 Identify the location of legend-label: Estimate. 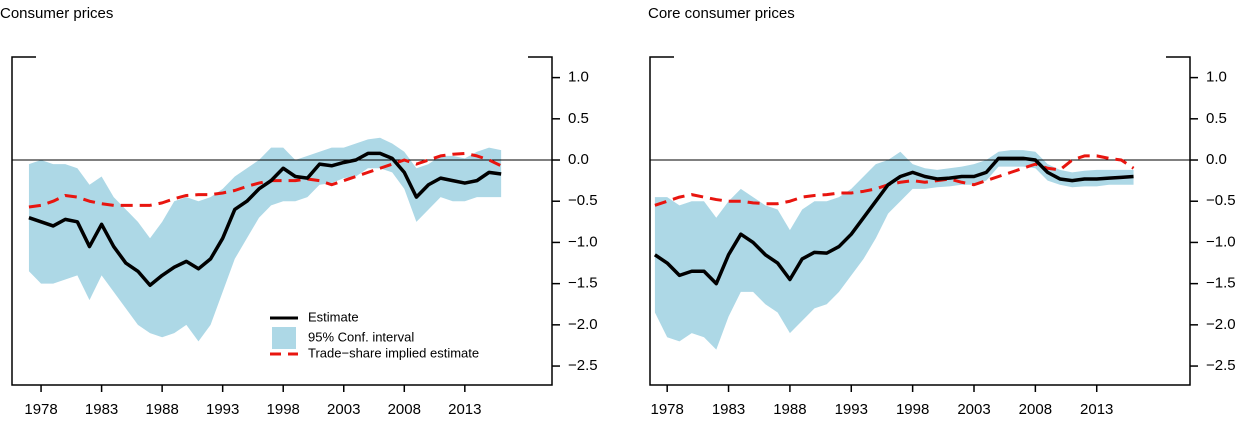
(333, 316).